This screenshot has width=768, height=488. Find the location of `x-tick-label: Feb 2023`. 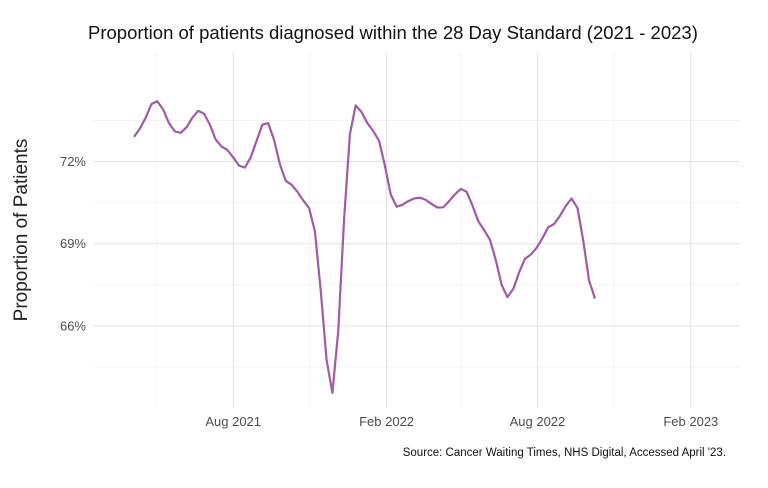

x-tick-label: Feb 2023 is located at coordinates (690, 421).